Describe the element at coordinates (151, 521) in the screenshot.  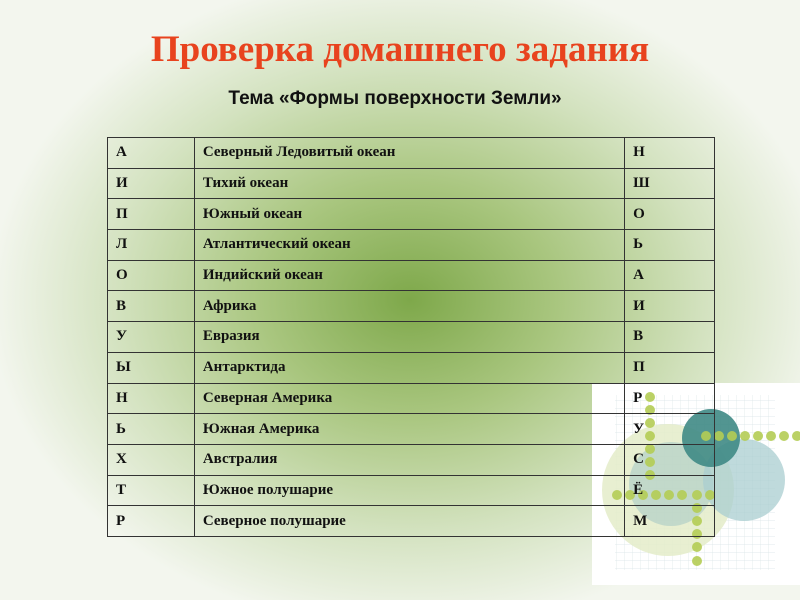
I see `letter-cell: Р` at that location.